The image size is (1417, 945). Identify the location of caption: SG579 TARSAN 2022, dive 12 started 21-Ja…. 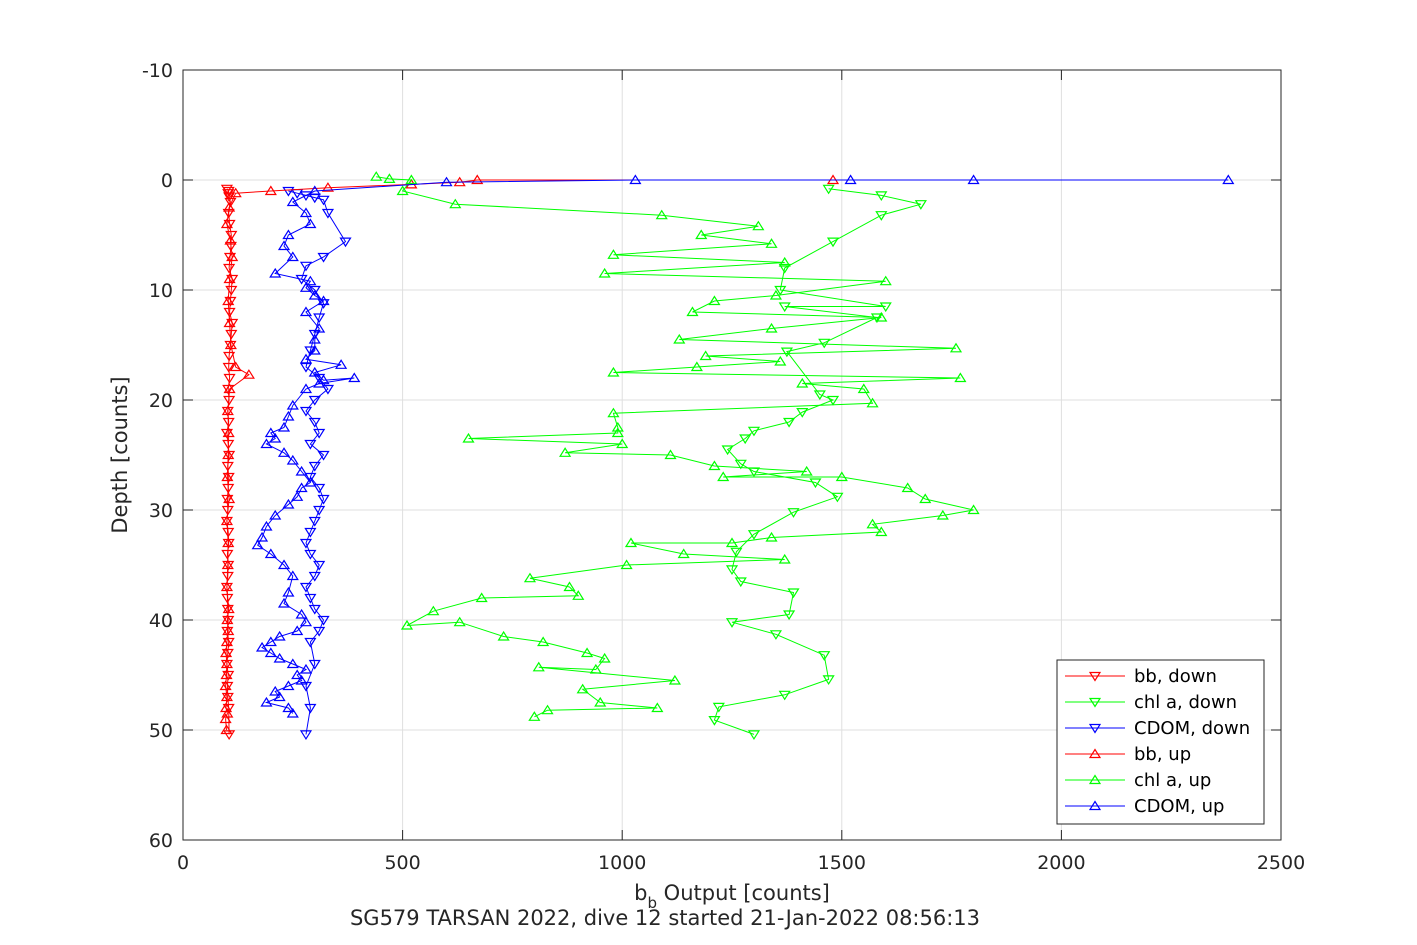
(665, 918).